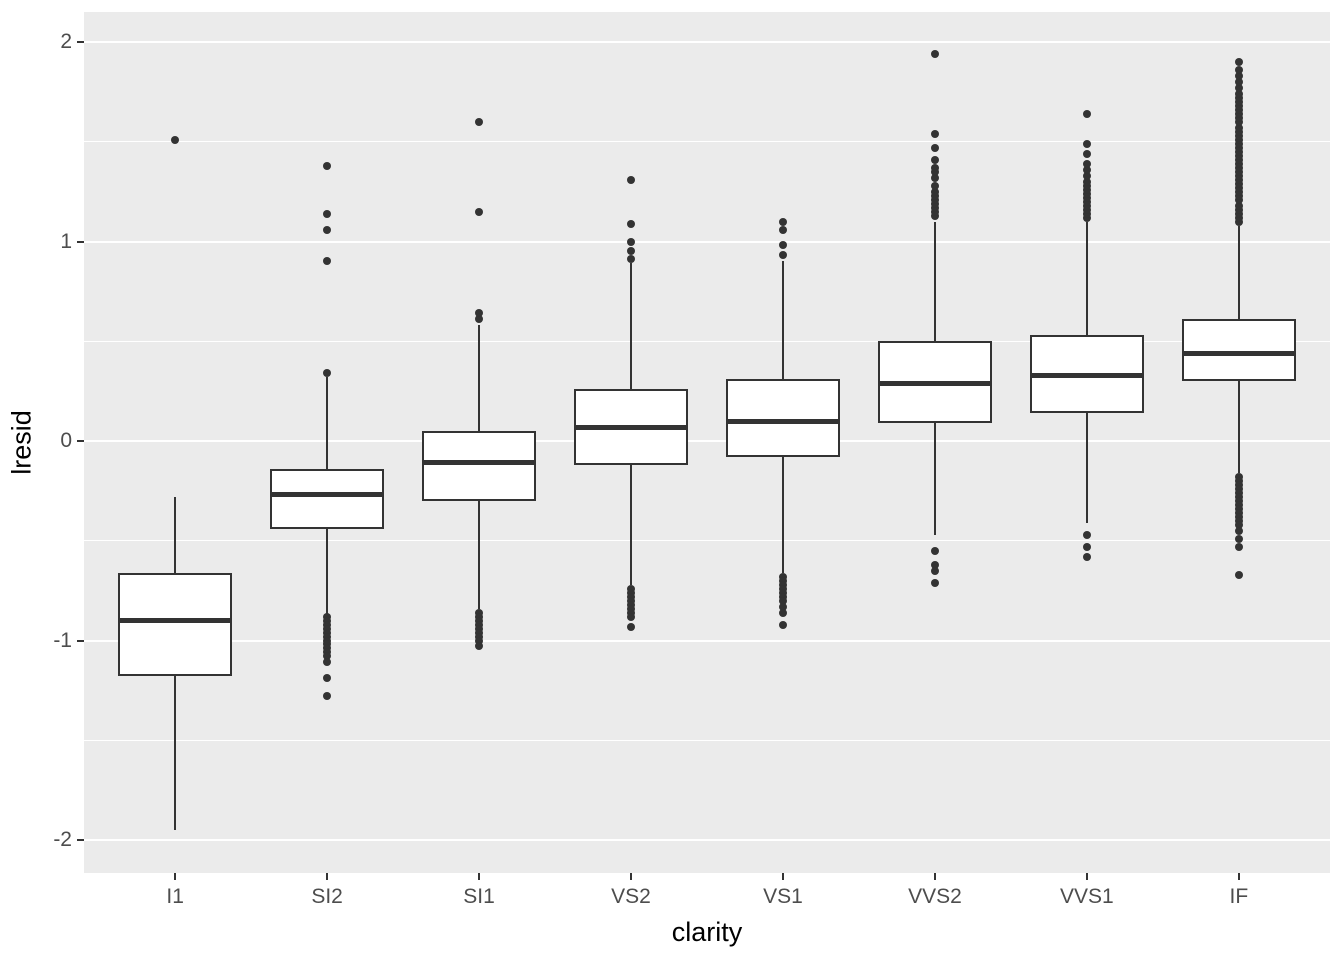  I want to click on median-SI1, so click(479, 463).